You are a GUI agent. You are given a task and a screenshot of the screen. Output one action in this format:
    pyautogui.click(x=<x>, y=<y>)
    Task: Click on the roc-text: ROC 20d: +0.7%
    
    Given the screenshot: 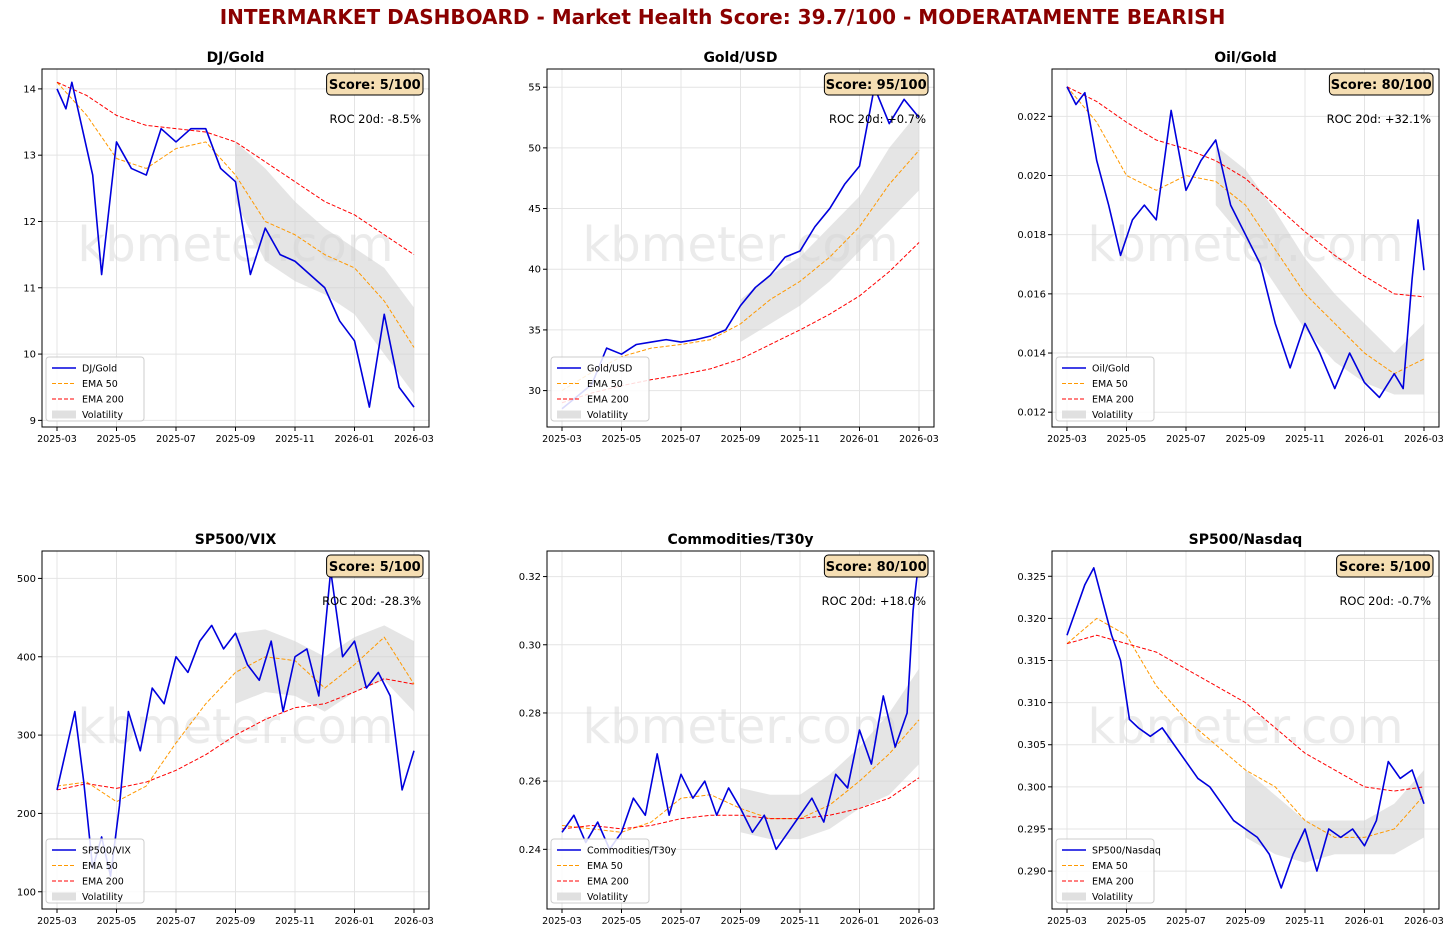 What is the action you would take?
    pyautogui.click(x=877, y=119)
    